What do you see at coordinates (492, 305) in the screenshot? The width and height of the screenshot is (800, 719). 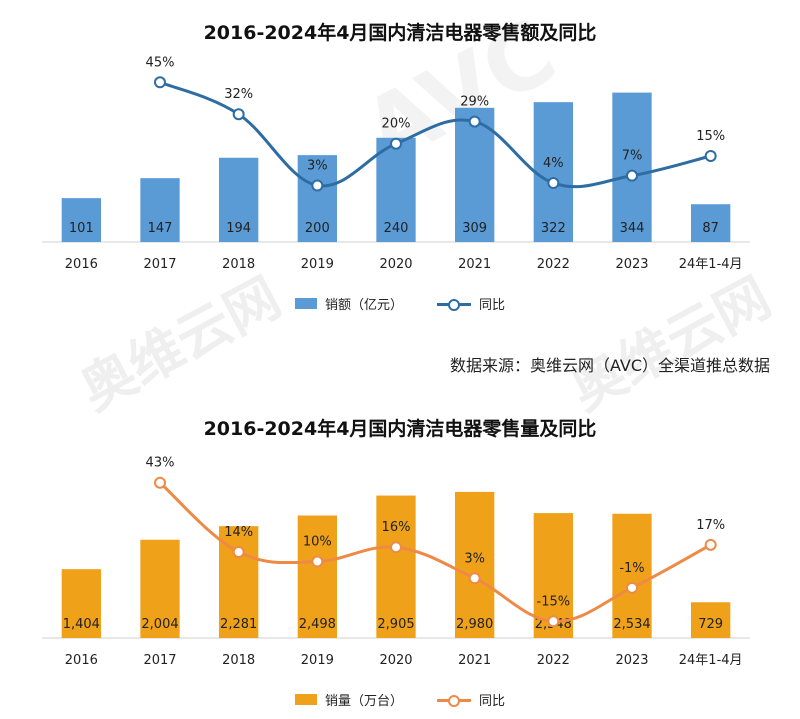 I see `legend-label-yoy: 同比` at bounding box center [492, 305].